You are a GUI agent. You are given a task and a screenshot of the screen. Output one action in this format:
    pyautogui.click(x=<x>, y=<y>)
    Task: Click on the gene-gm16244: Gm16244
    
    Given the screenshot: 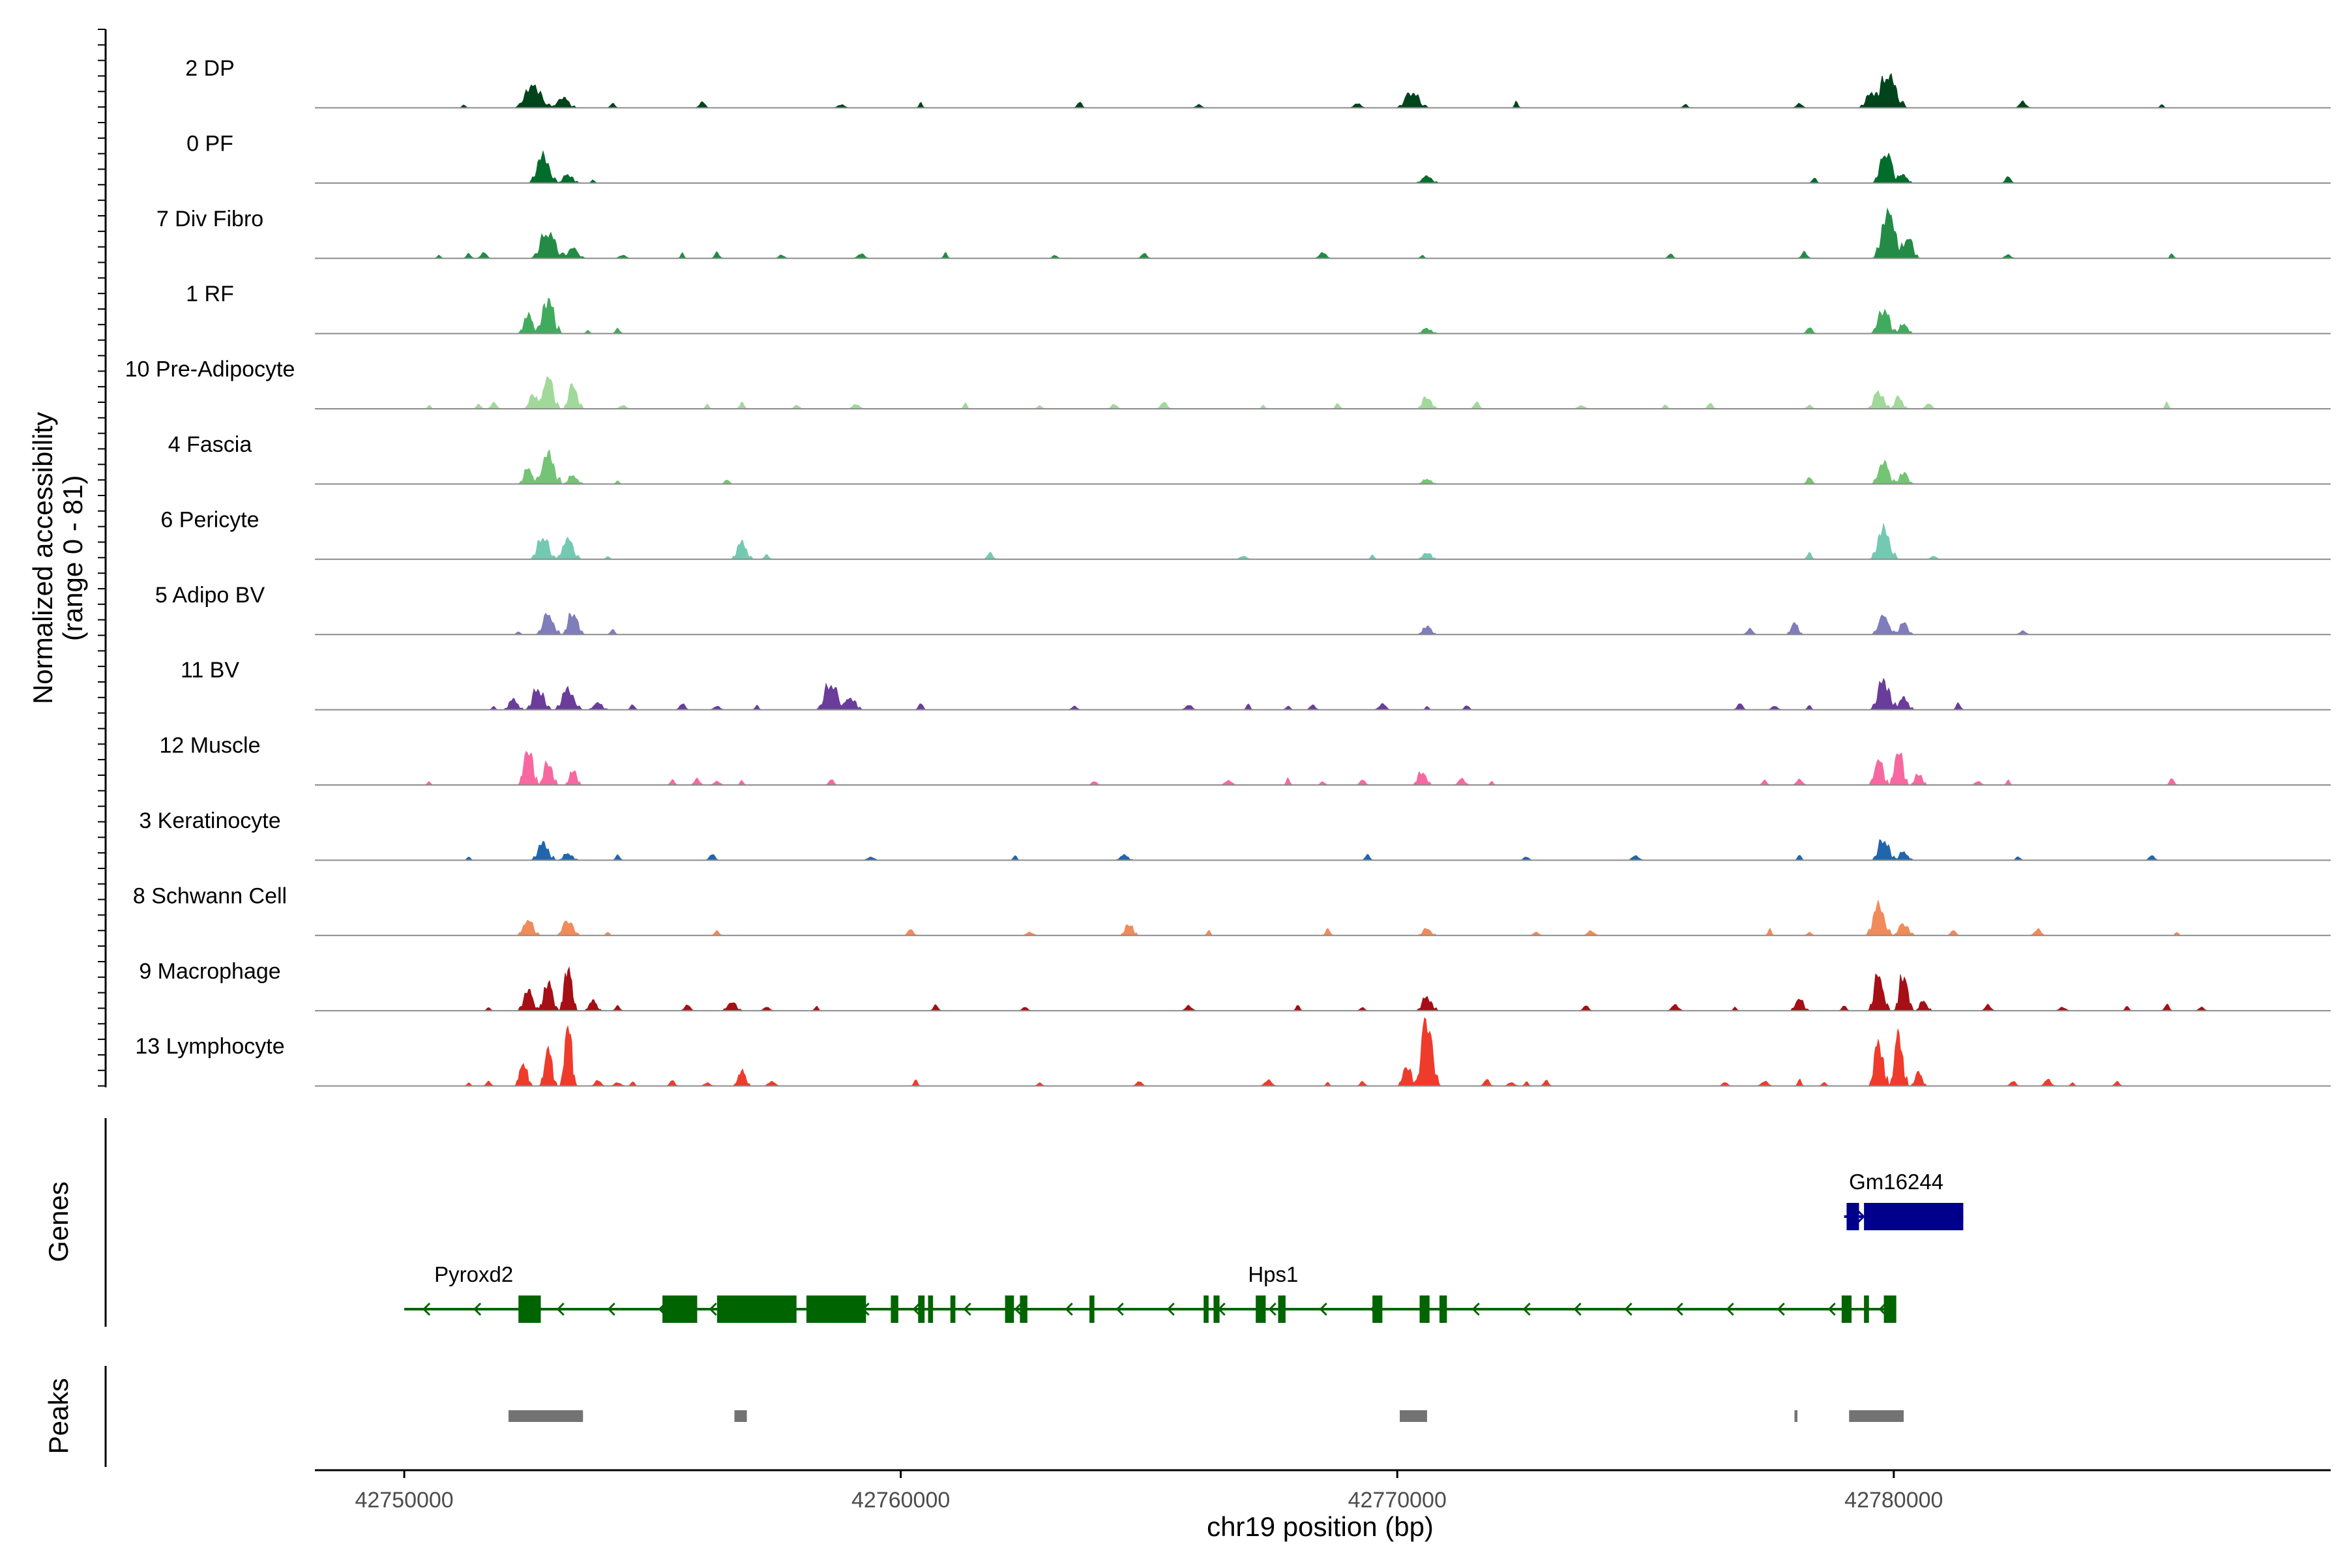 What is the action you would take?
    pyautogui.click(x=1904, y=1200)
    